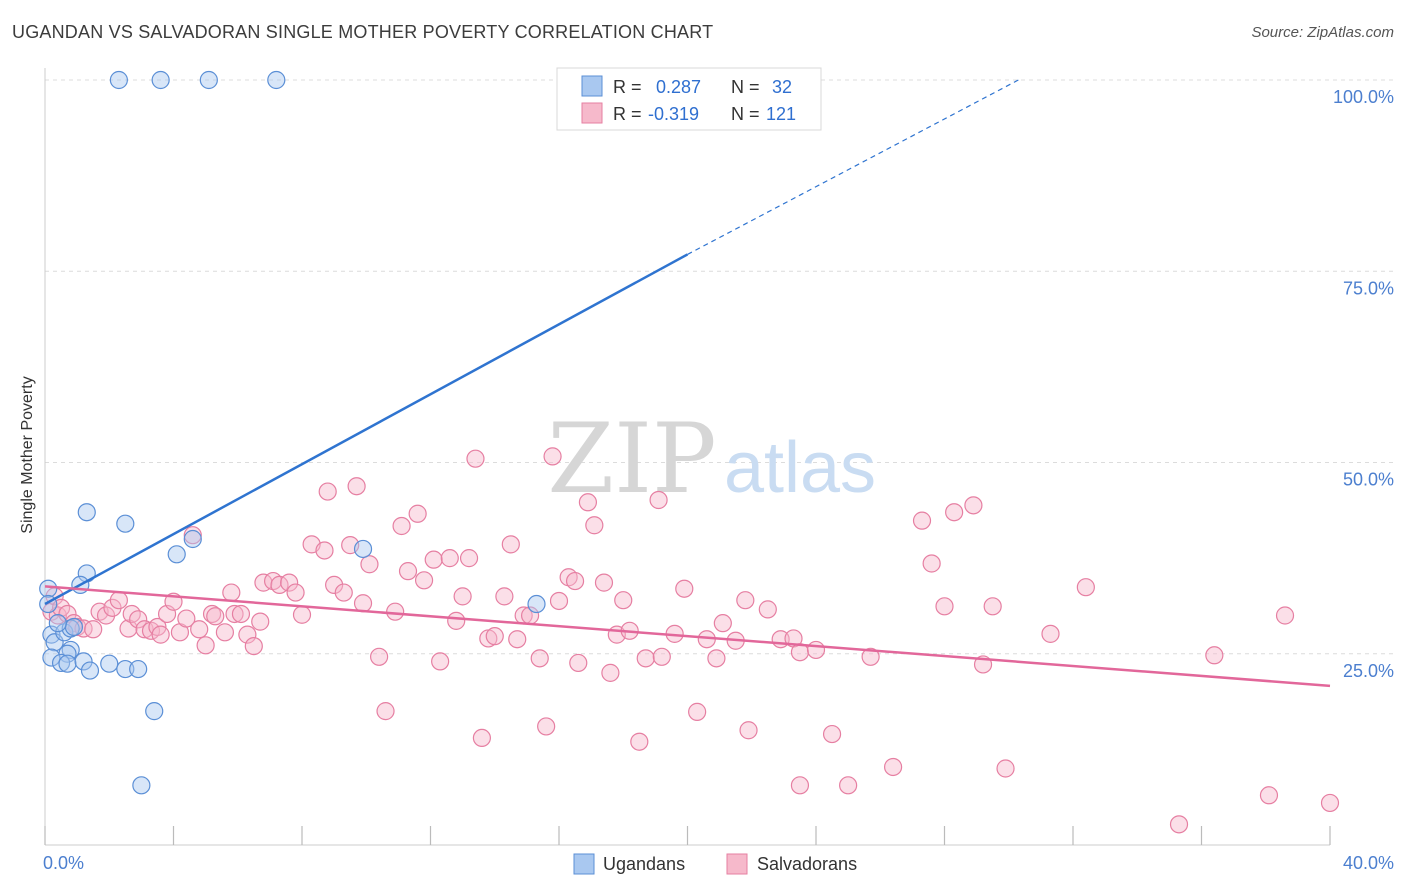 Image resolution: width=1406 pixels, height=892 pixels. What do you see at coordinates (631, 459) in the screenshot?
I see `watermark-zip: ZIP` at bounding box center [631, 459].